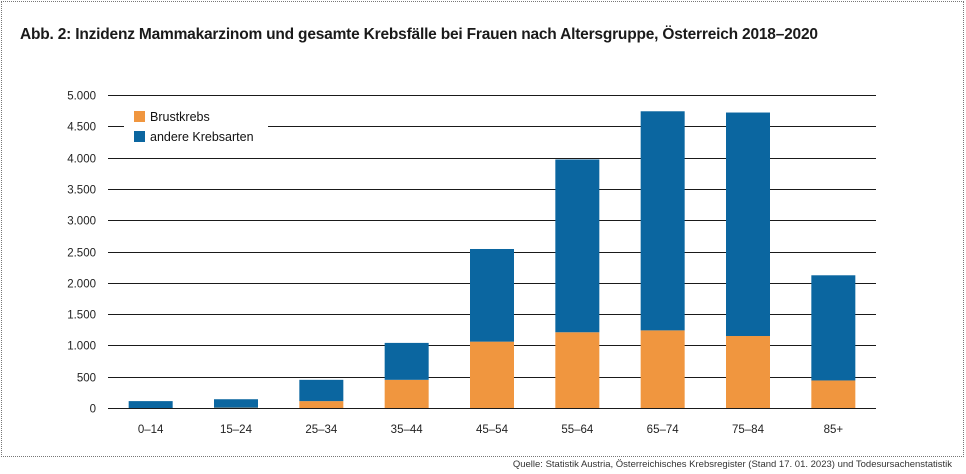  I want to click on y-tick-label: 3.000, so click(81, 222).